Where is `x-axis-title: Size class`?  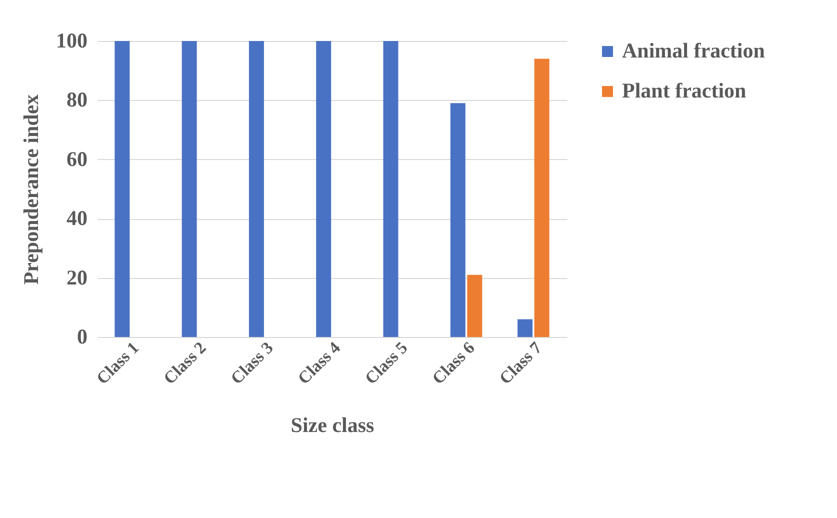
x-axis-title: Size class is located at coordinates (332, 425).